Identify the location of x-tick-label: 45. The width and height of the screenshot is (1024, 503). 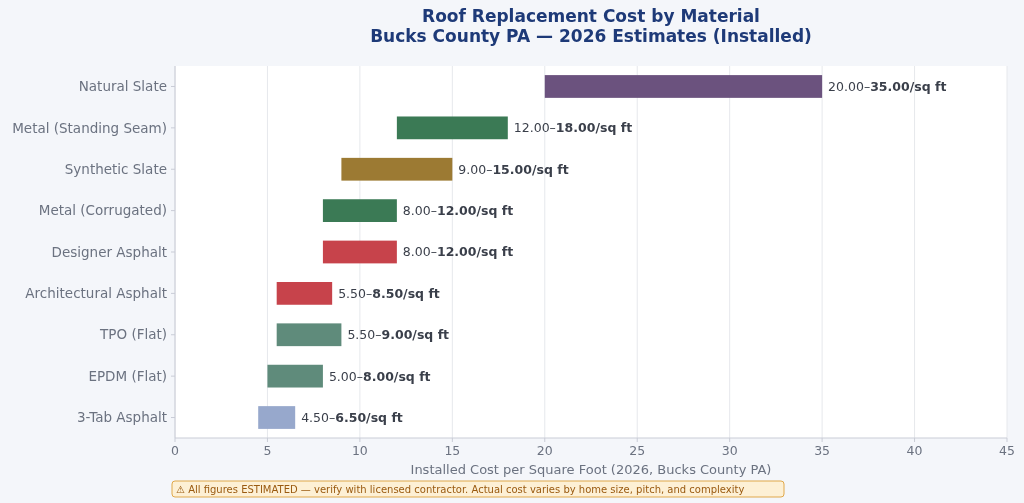
(1007, 450).